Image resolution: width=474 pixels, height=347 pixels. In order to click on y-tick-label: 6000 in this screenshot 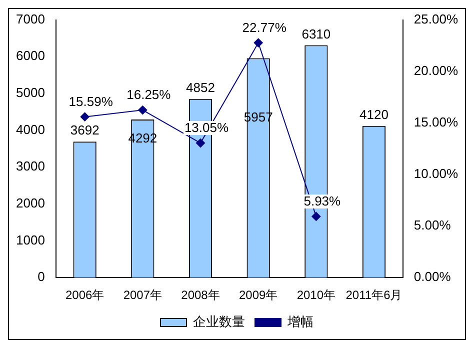, I will do `click(30, 56)`.